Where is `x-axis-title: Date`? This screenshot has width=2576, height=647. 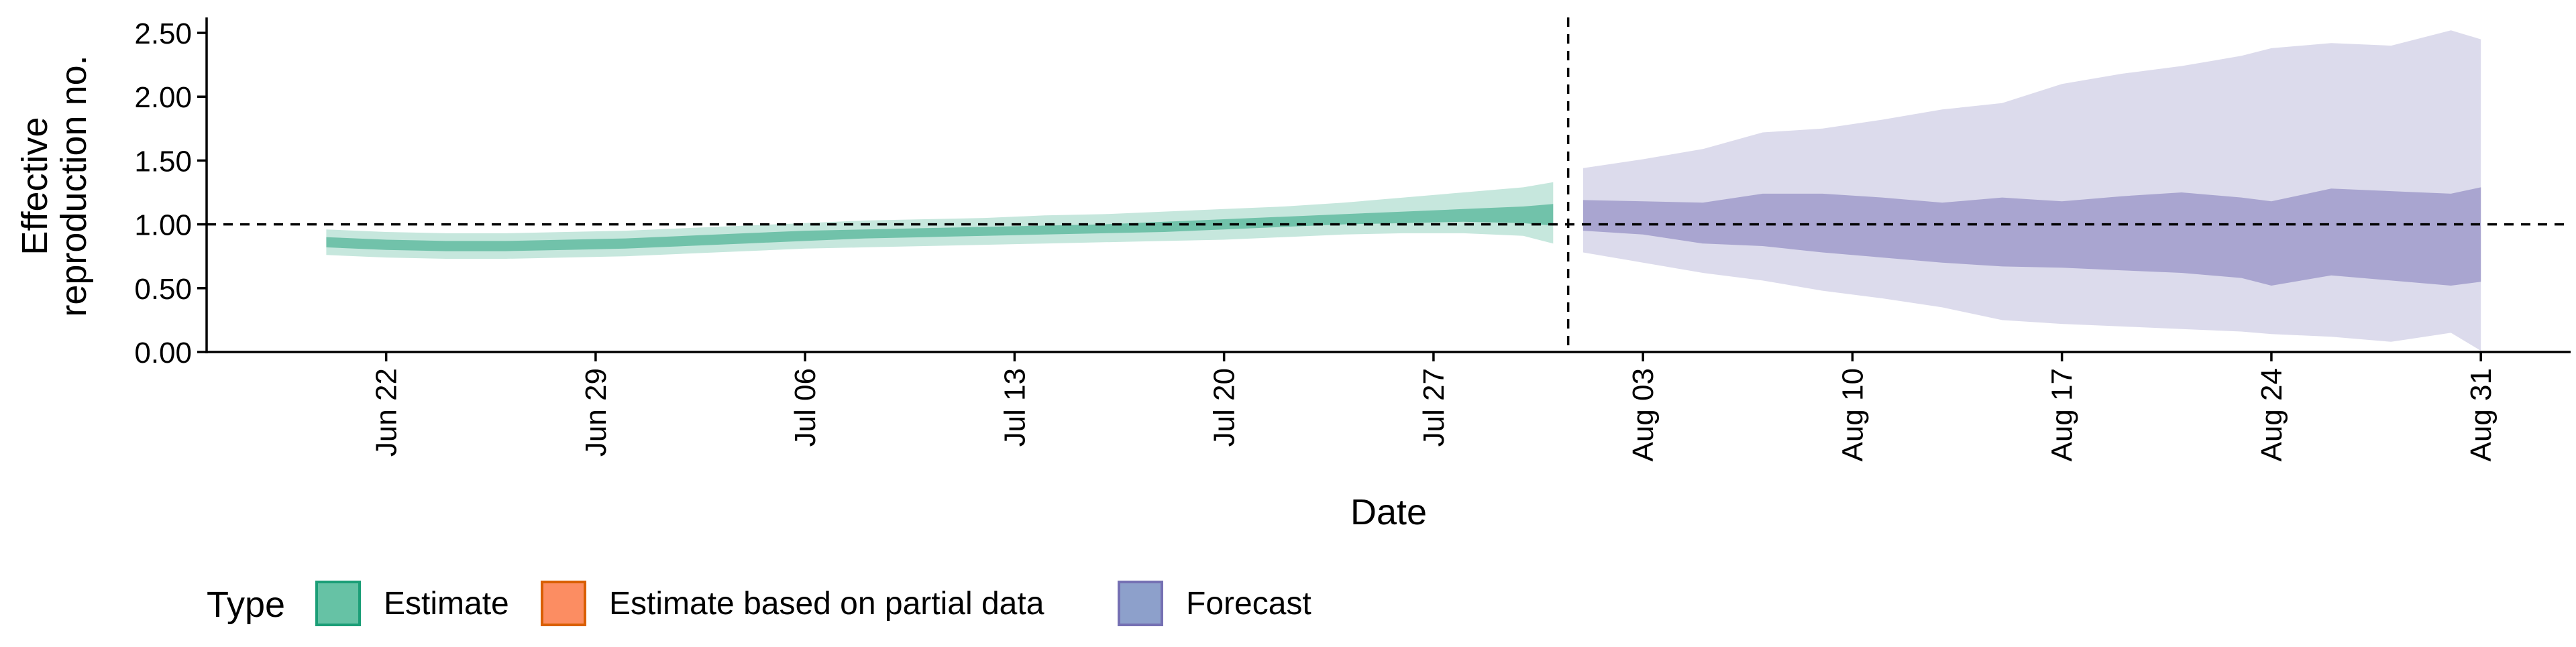 x-axis-title: Date is located at coordinates (1388, 512).